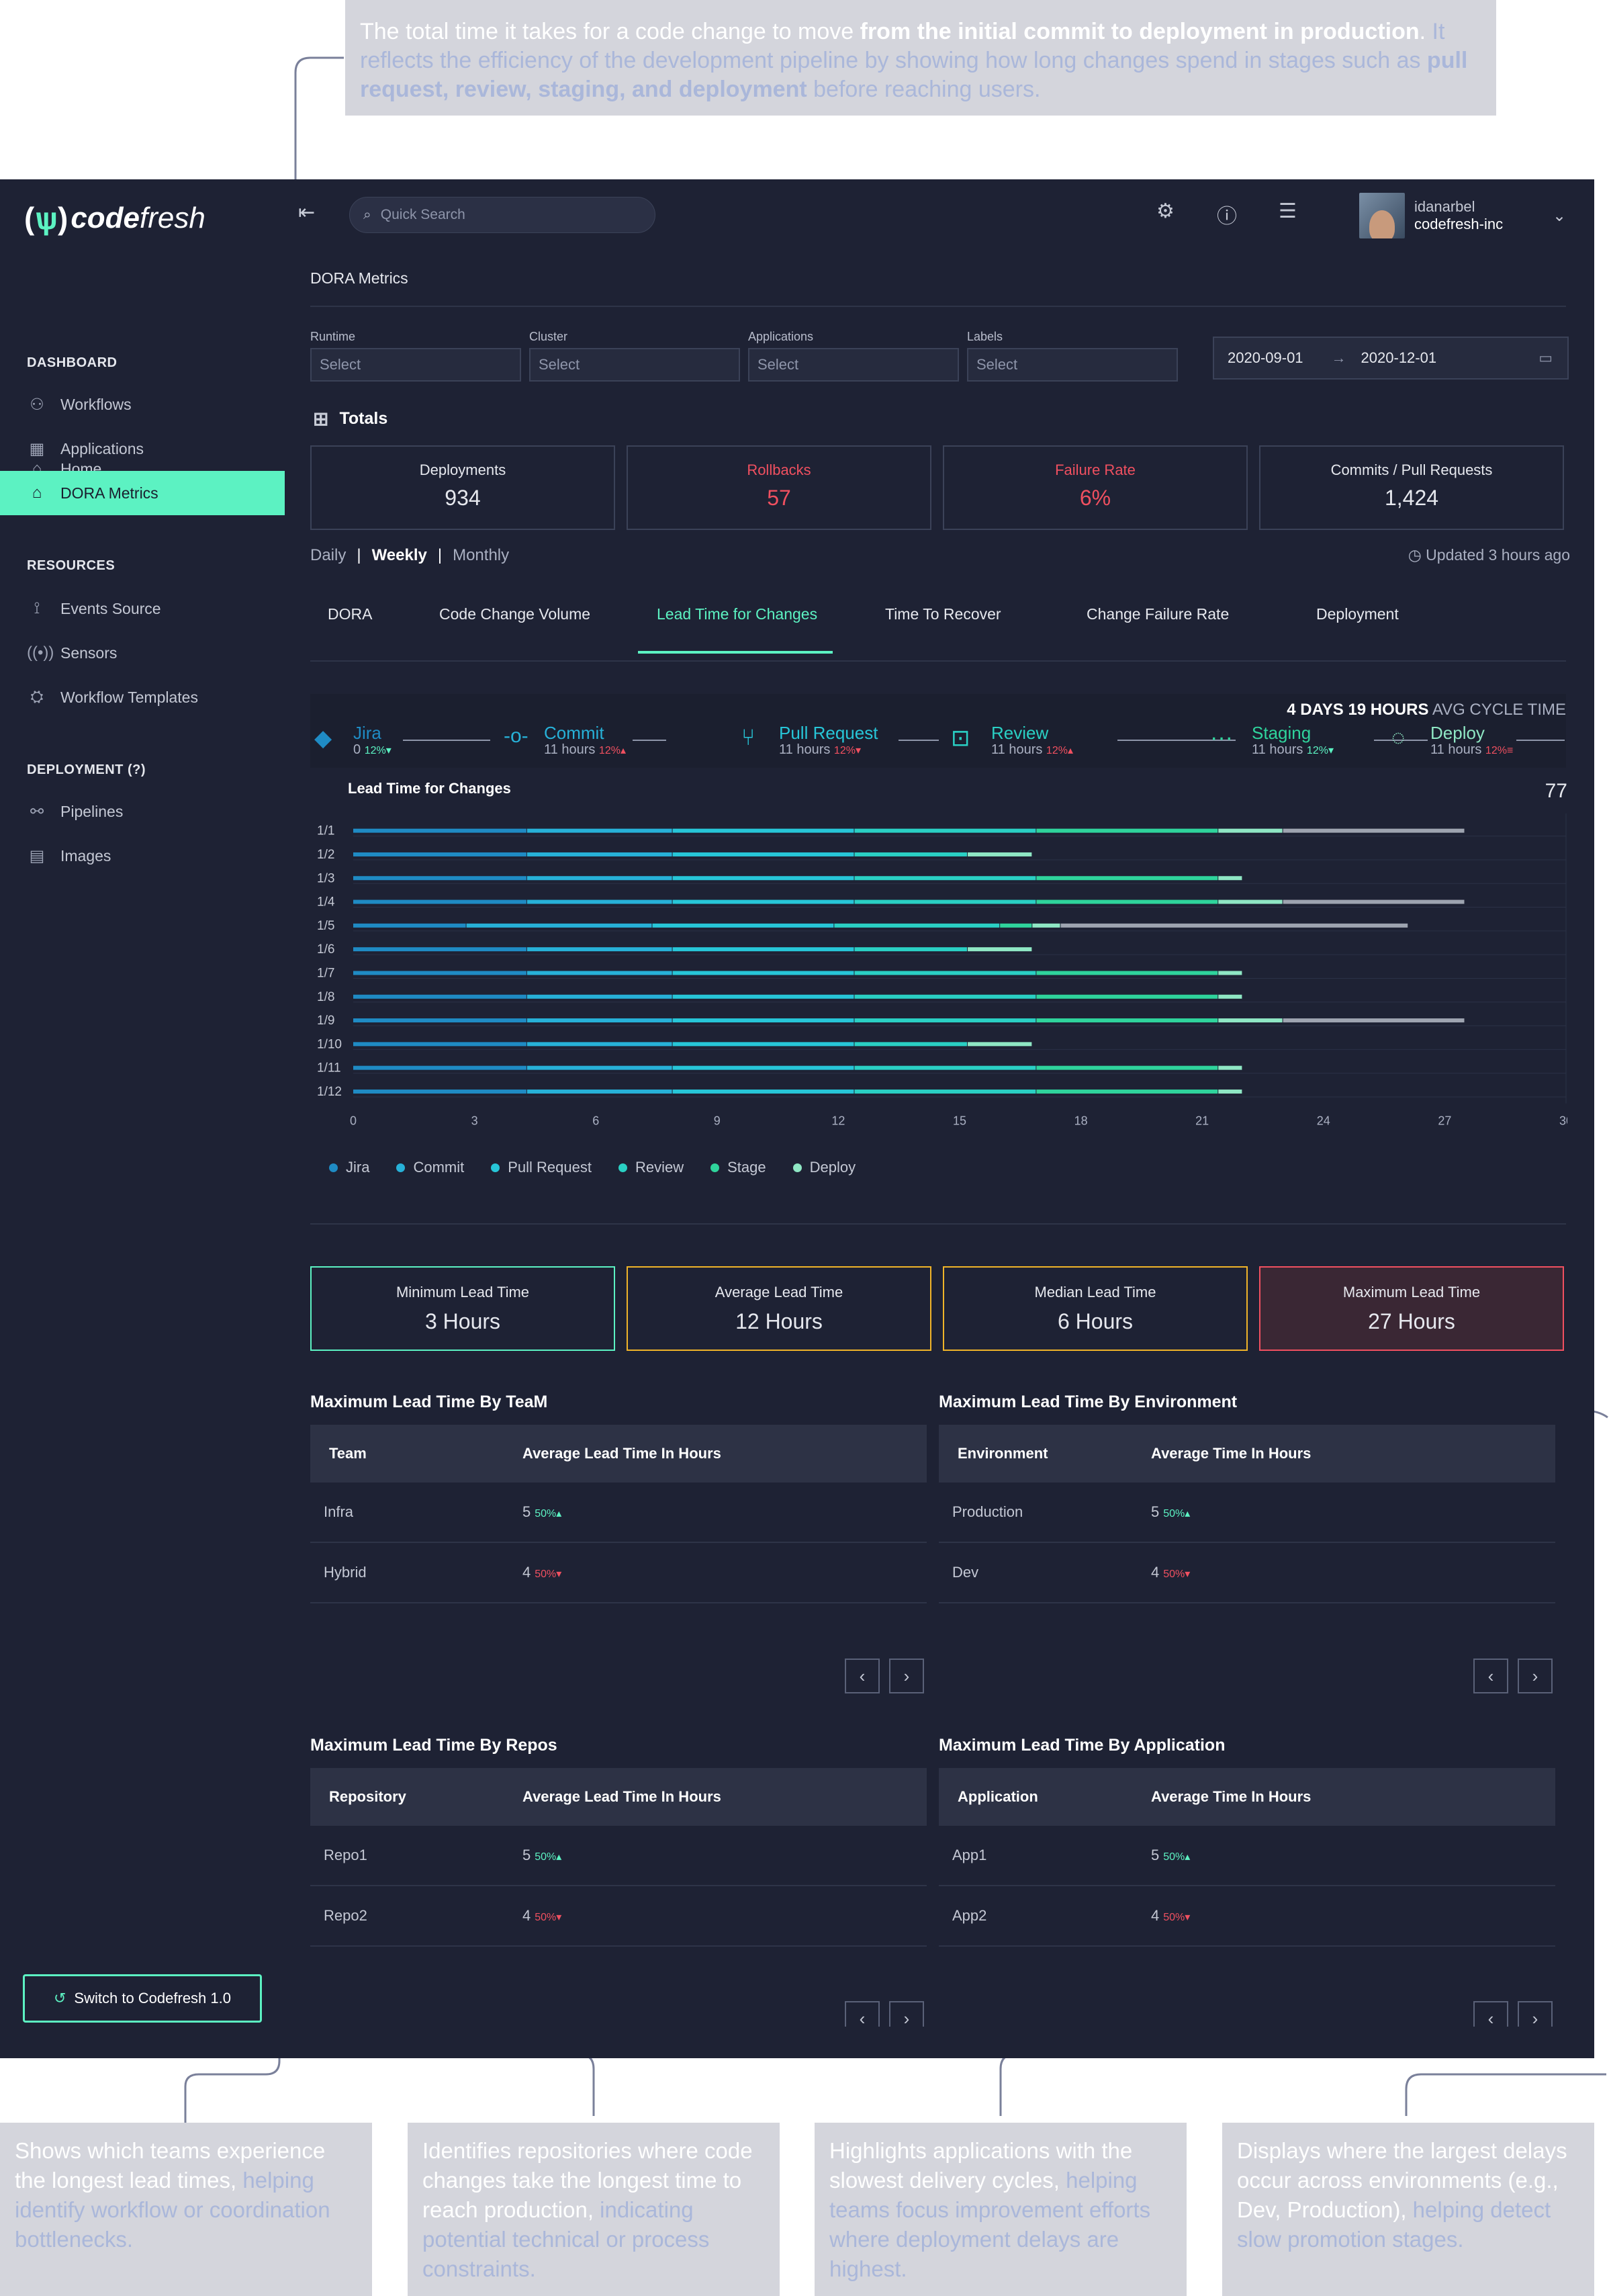 Image resolution: width=1609 pixels, height=2296 pixels. I want to click on tab-deployment: Deployment, so click(1357, 614).